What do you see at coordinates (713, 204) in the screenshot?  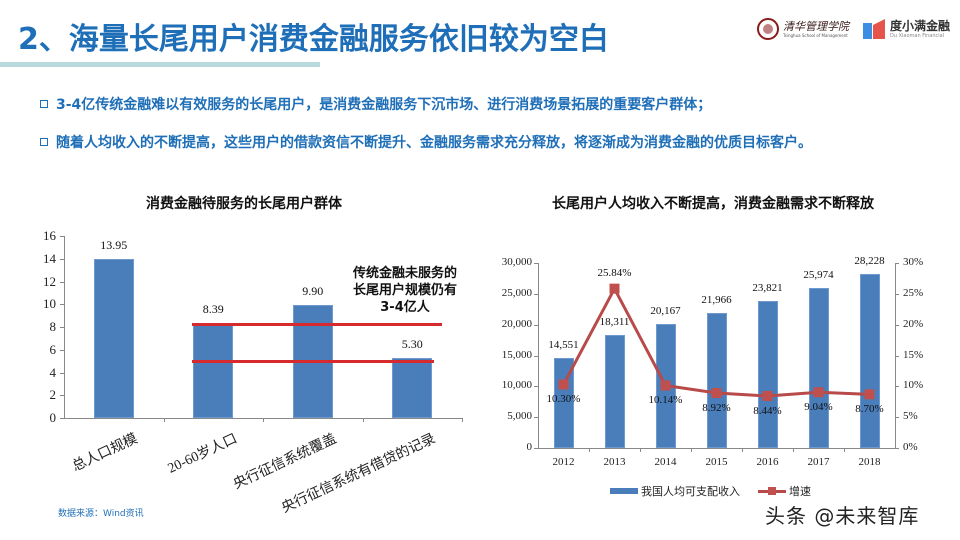 I see `right-chart-title: 长尾用户人均收入不断提高，消费金融需求不断释放` at bounding box center [713, 204].